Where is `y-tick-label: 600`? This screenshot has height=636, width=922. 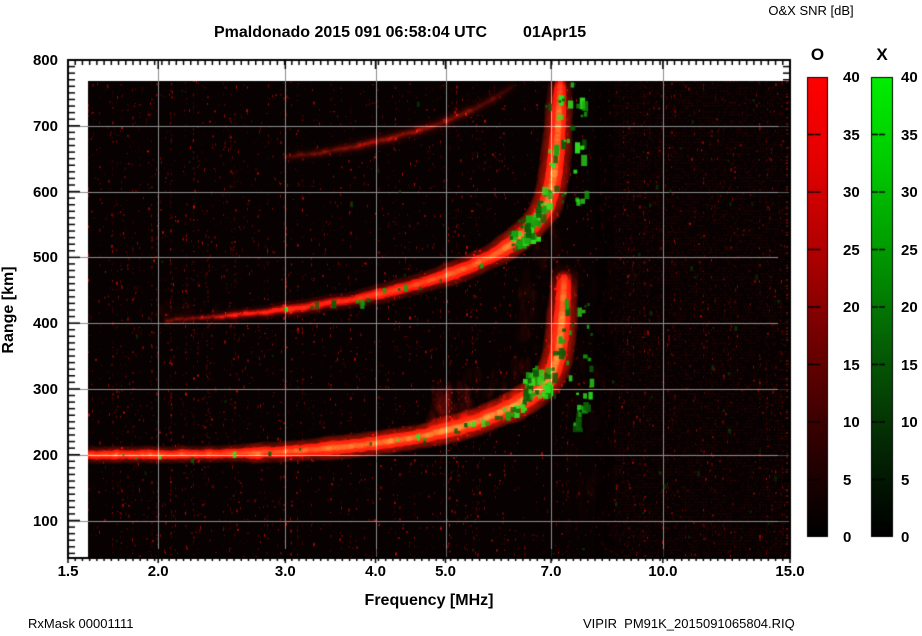 y-tick-label: 600 is located at coordinates (45, 192).